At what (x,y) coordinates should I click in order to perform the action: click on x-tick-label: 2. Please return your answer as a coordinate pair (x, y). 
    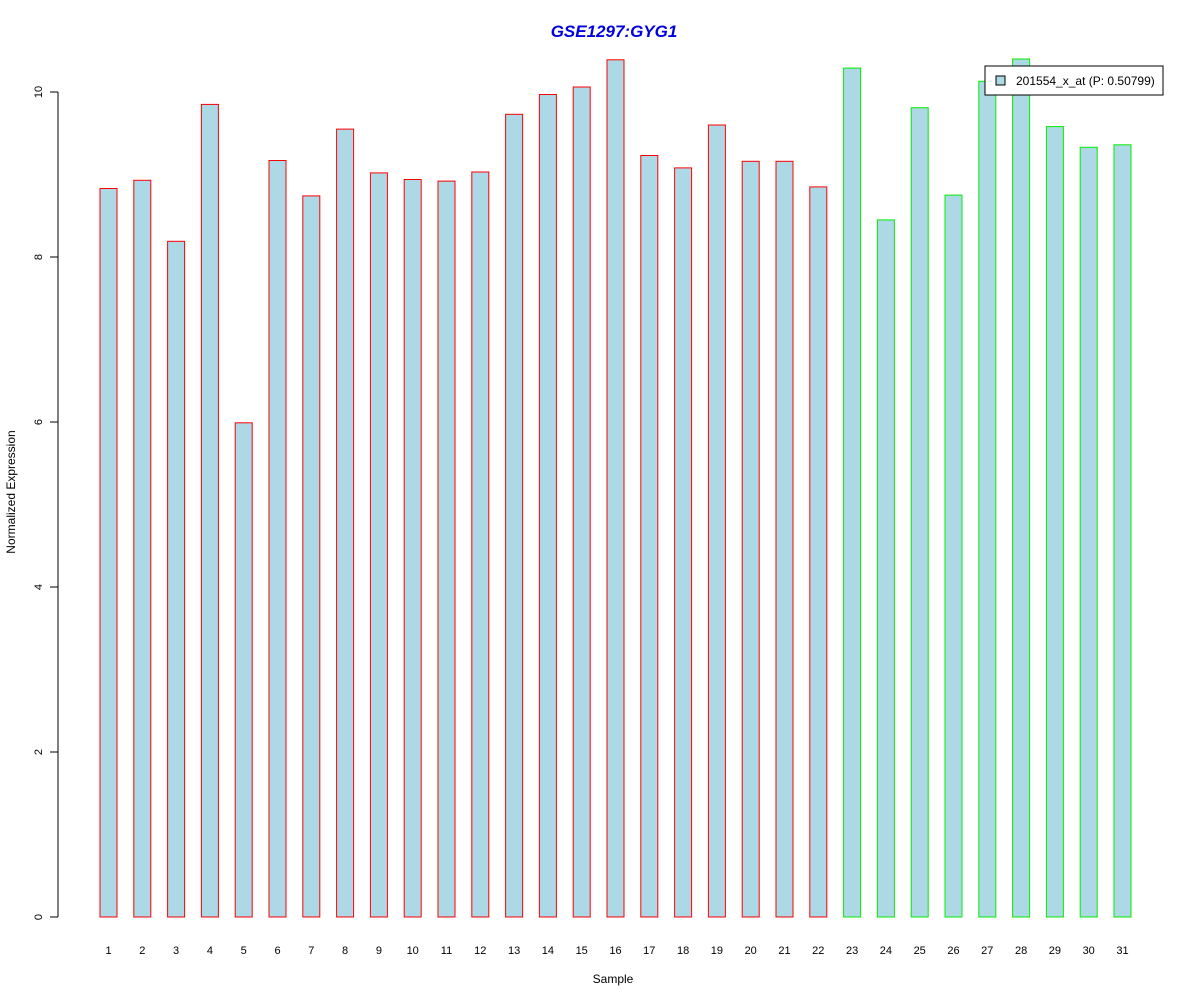
    Looking at the image, I should click on (142, 951).